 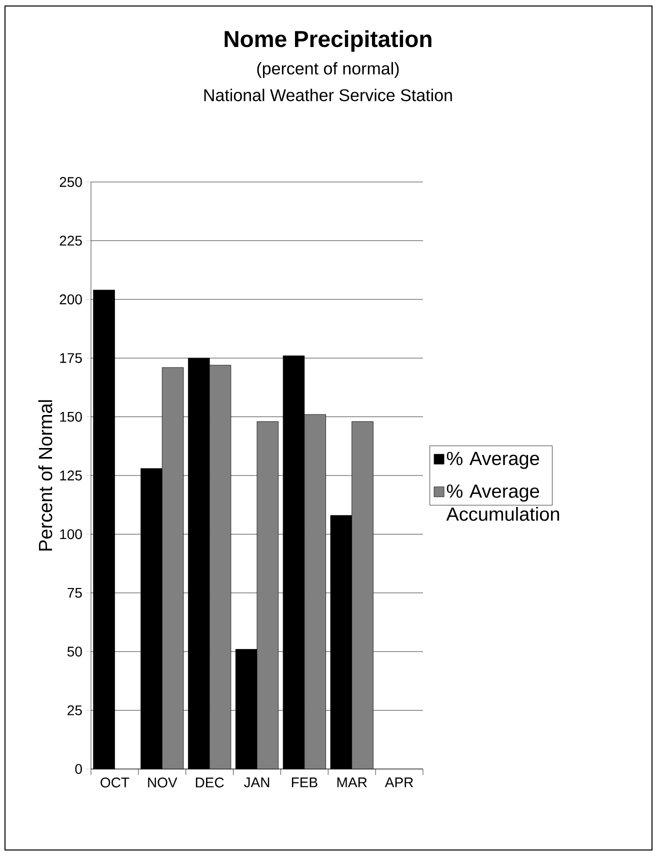 I want to click on x-tick-label: APR, so click(x=399, y=783).